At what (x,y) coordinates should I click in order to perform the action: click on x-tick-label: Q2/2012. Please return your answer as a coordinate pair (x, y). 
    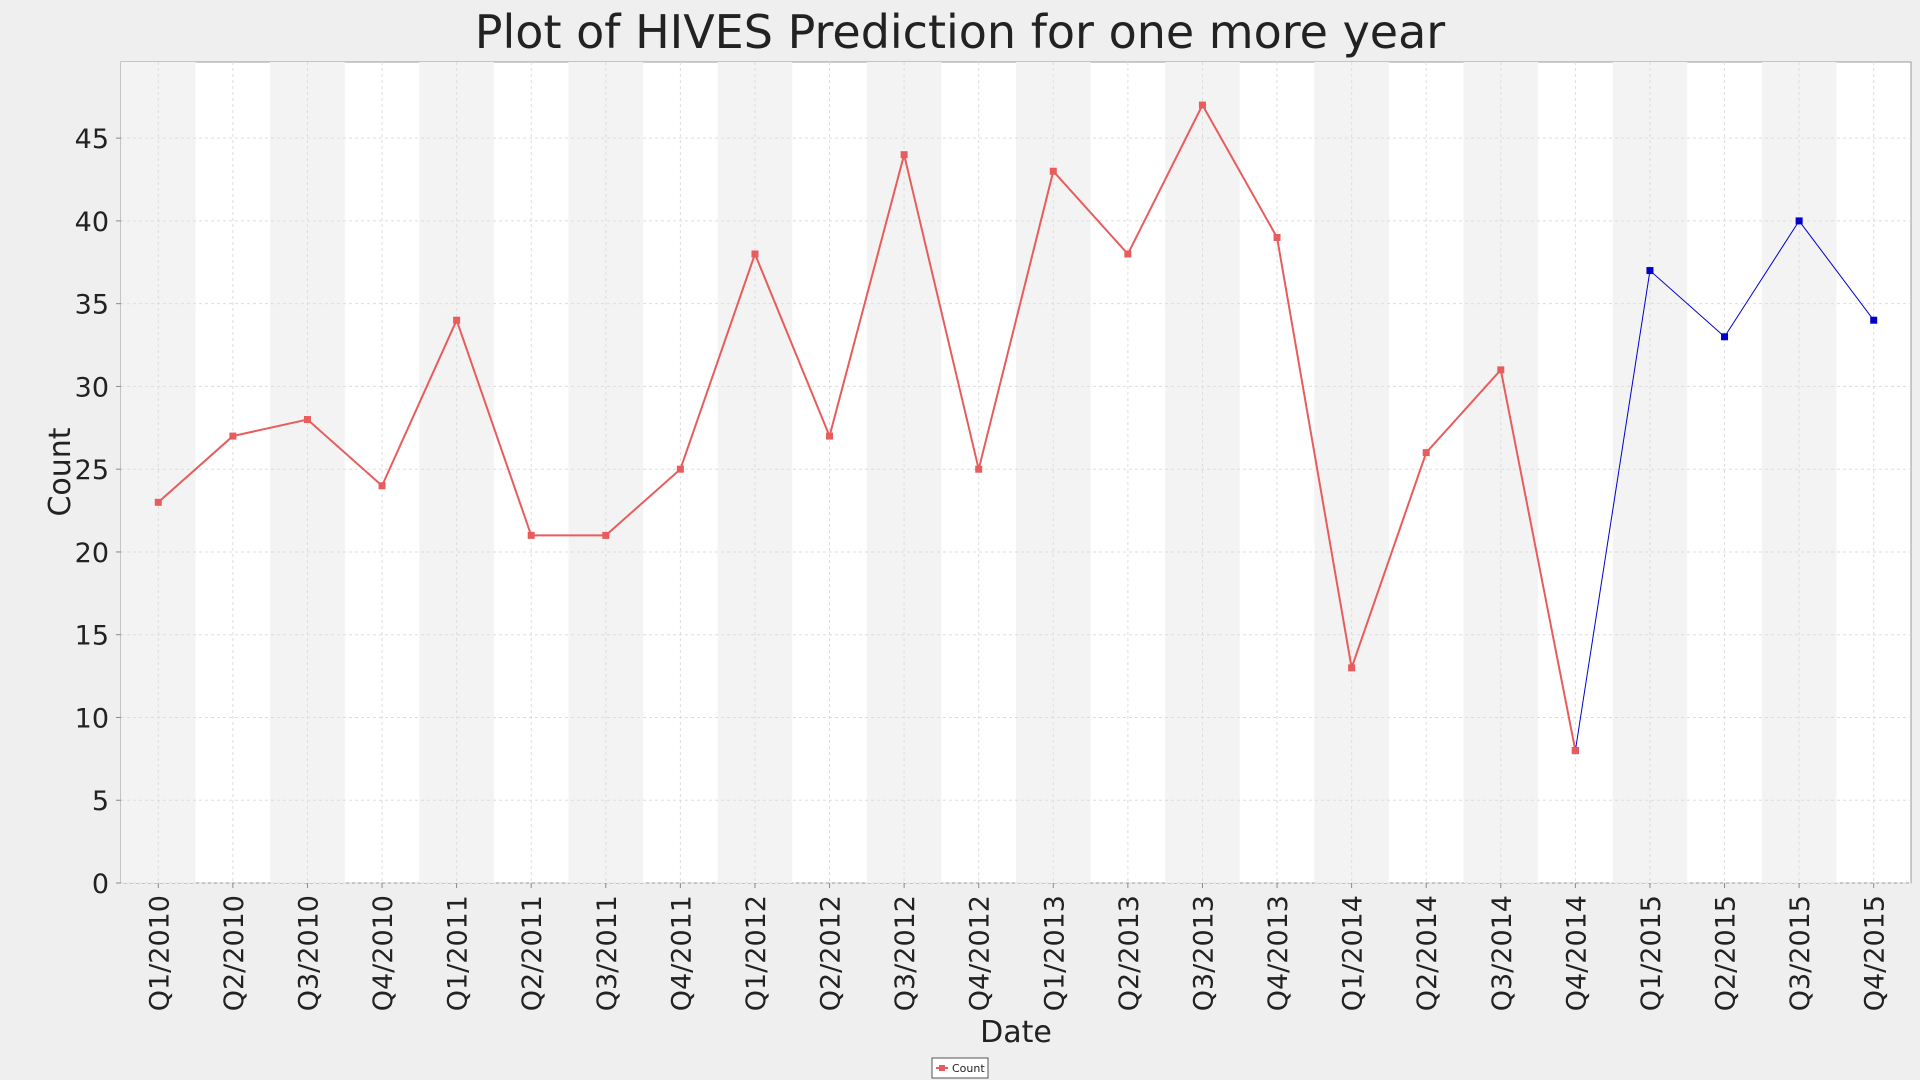
    Looking at the image, I should click on (831, 953).